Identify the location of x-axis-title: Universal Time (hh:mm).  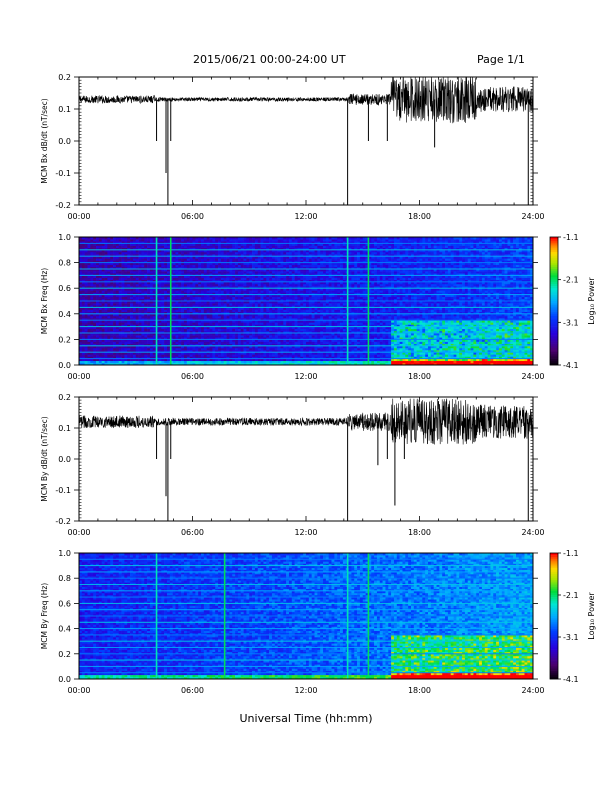
(306, 718).